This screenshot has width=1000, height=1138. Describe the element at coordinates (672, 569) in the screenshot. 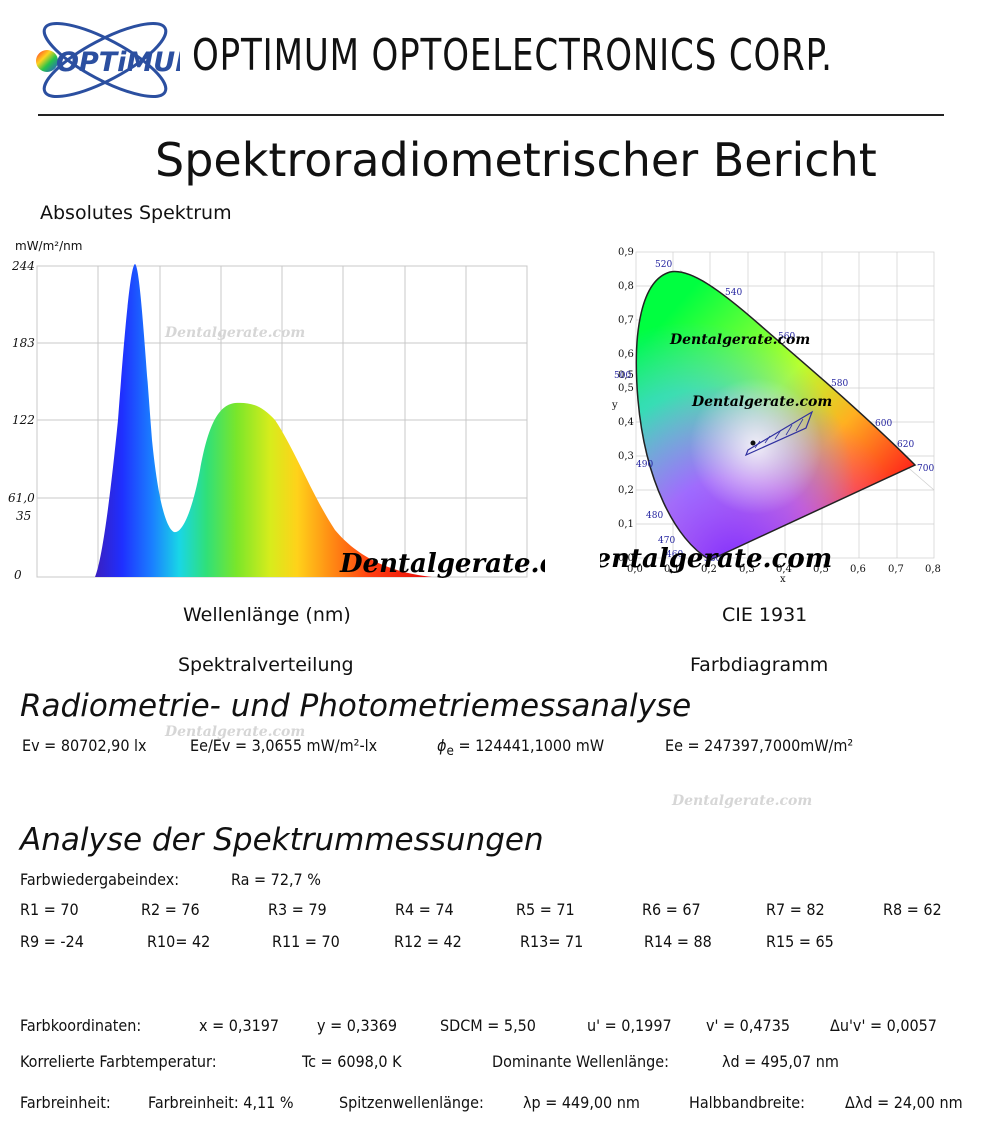

I see `cie-x-tick: 0,1` at that location.